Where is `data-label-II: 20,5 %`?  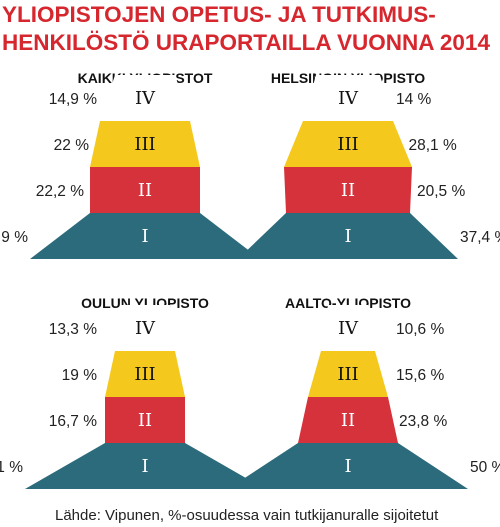 data-label-II: 20,5 % is located at coordinates (441, 191).